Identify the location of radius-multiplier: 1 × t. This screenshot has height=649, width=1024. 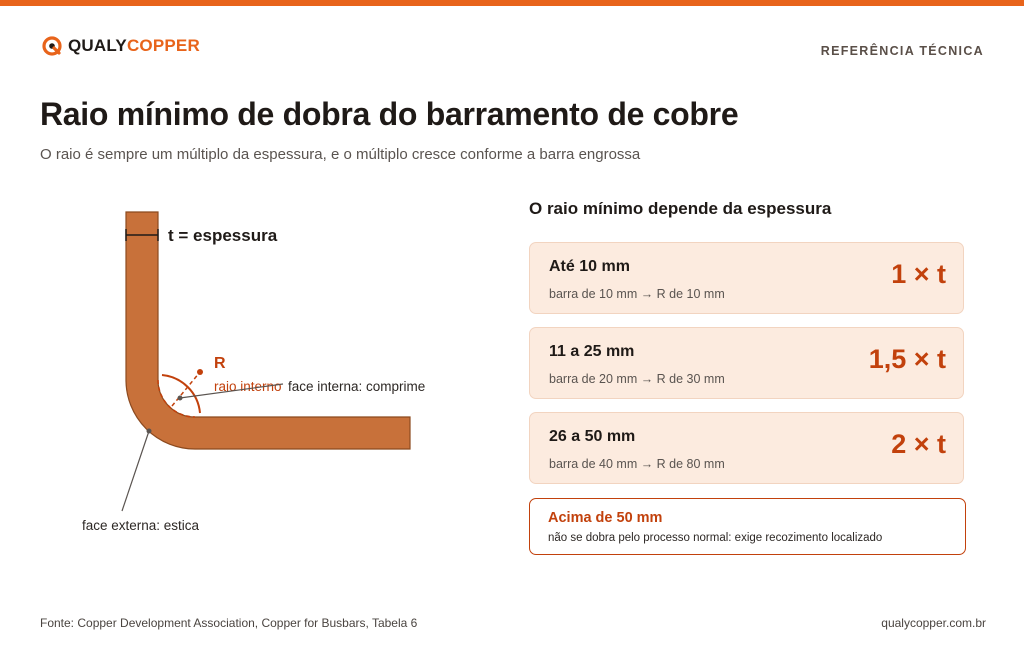
(918, 274).